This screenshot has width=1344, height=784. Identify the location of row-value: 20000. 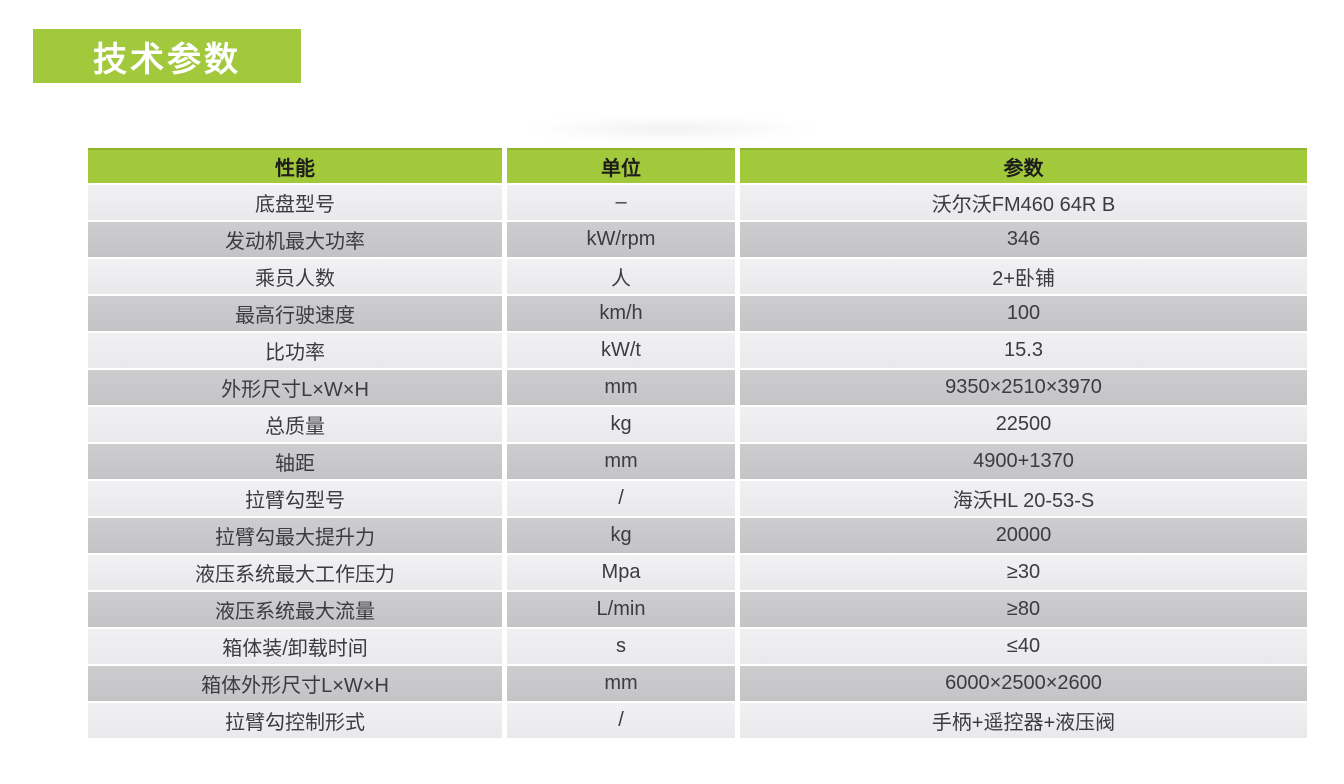
(1023, 535).